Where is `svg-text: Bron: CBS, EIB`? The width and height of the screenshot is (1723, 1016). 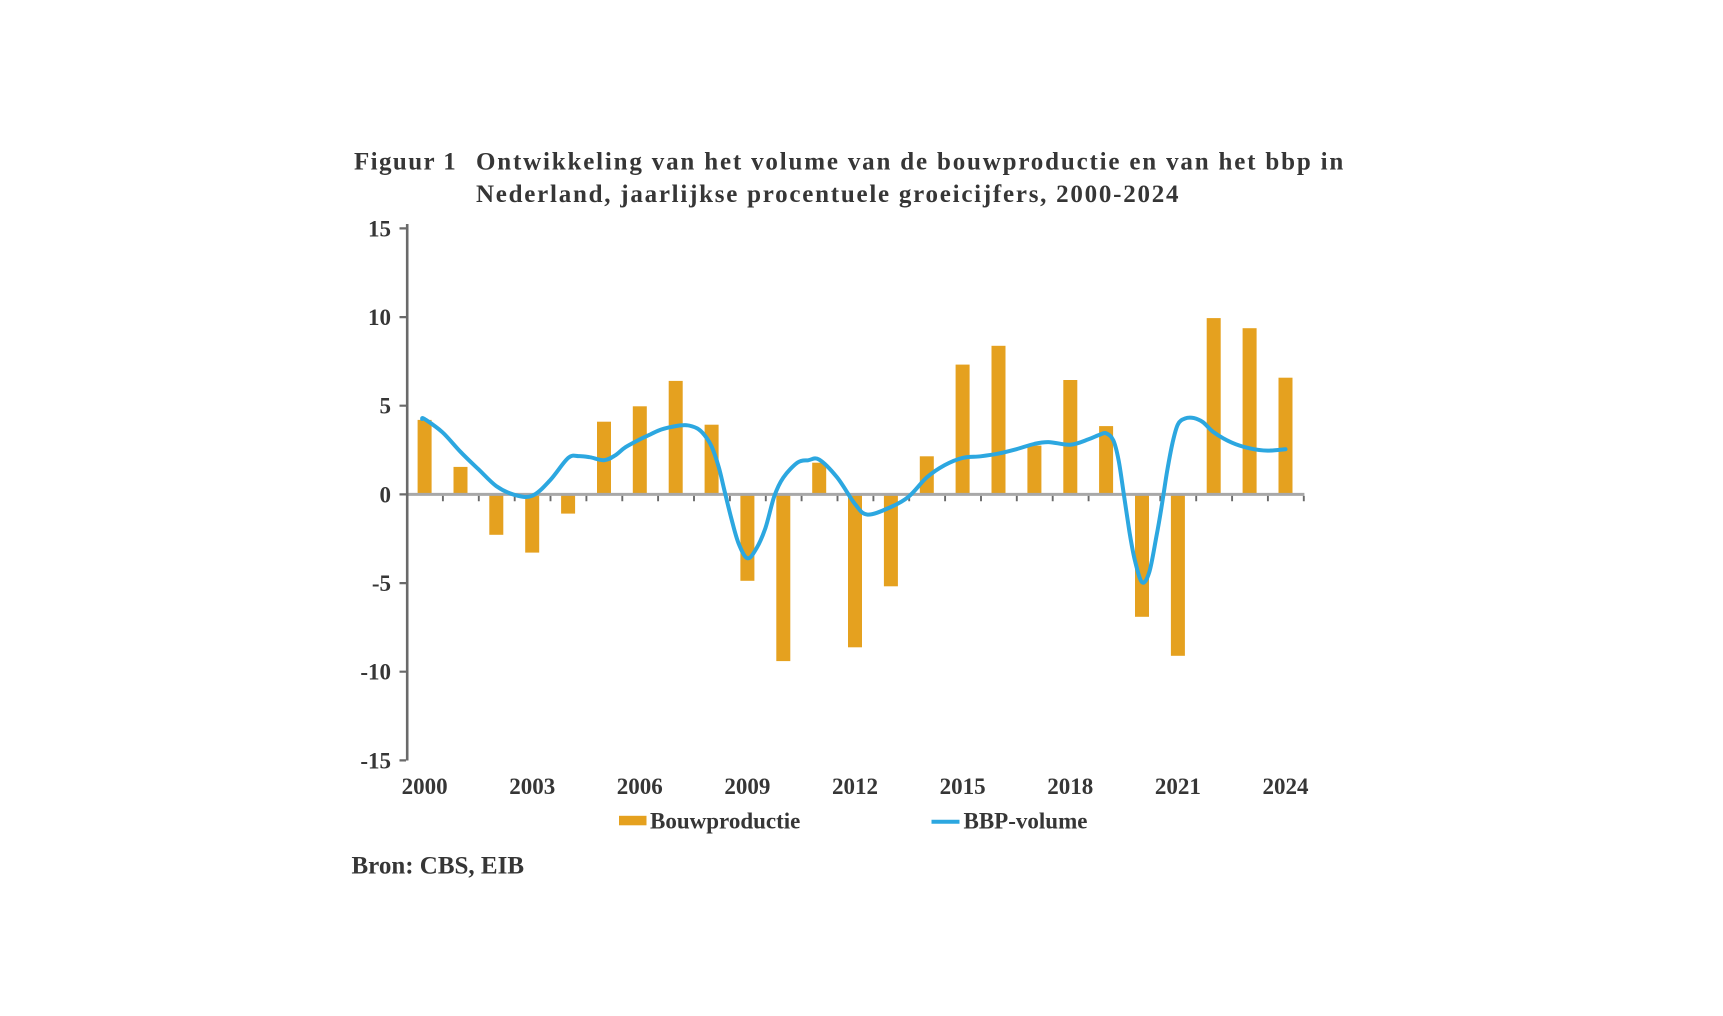
svg-text: Bron: CBS, EIB is located at coordinates (438, 866).